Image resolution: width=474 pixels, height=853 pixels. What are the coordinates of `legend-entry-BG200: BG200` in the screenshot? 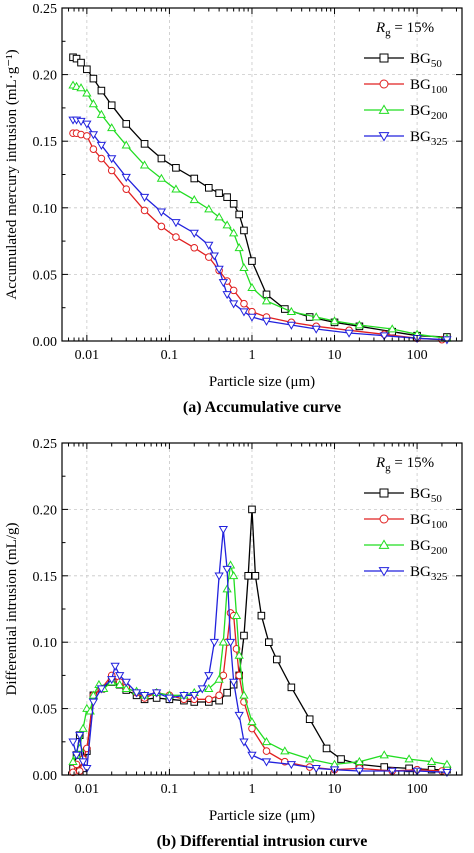 It's located at (406, 112).